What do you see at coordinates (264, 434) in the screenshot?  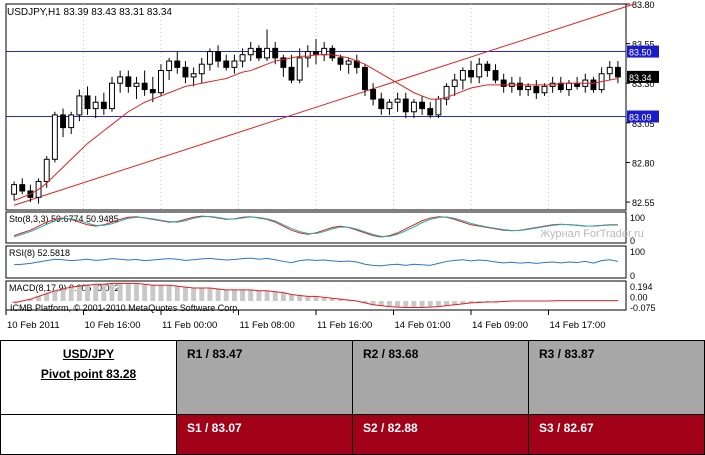 I see `s1-cell: S1 / 83.07` at bounding box center [264, 434].